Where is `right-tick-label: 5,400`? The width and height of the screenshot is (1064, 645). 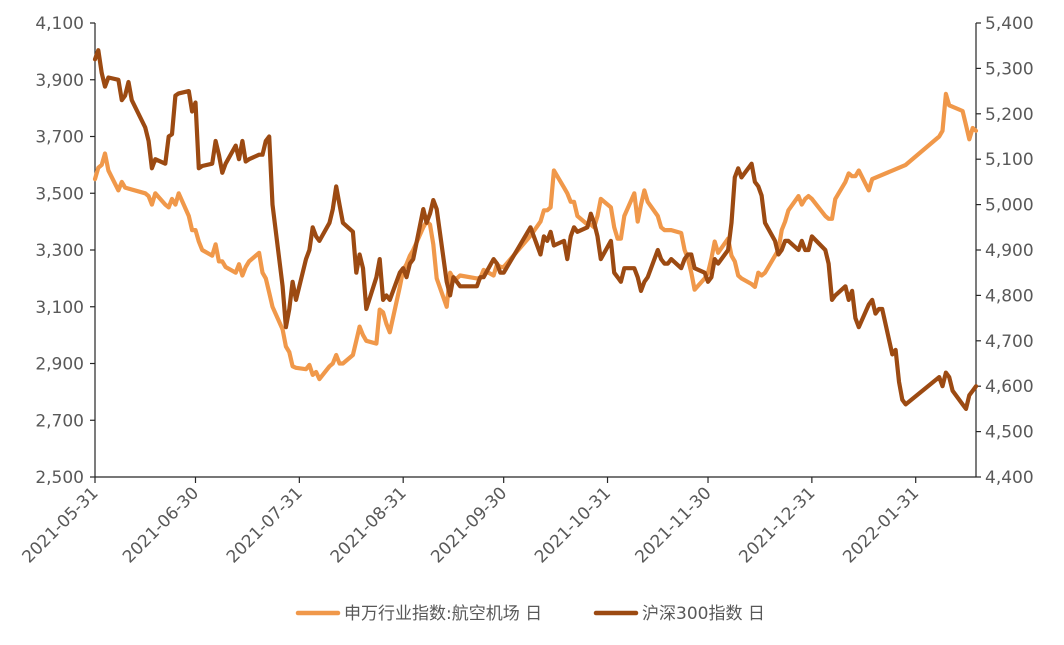 right-tick-label: 5,400 is located at coordinates (1009, 24).